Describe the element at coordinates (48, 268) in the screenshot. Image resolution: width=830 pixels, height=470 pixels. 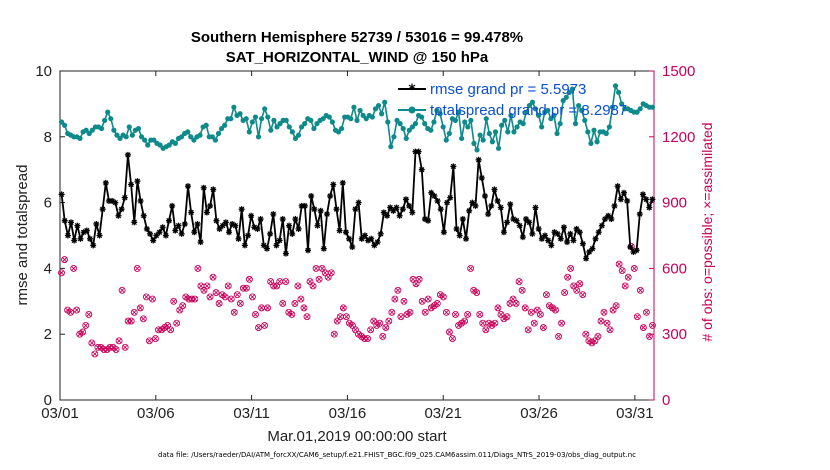
I see `y-tick-label: 4` at that location.